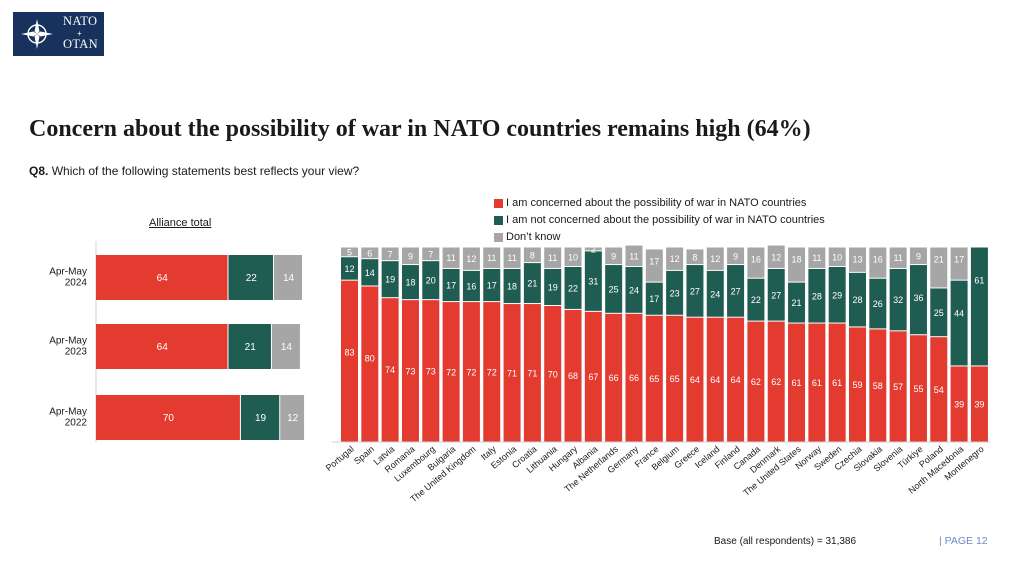 The height and width of the screenshot is (565, 1017). What do you see at coordinates (180, 223) in the screenshot?
I see `alliance-chart-title: Alliance total` at bounding box center [180, 223].